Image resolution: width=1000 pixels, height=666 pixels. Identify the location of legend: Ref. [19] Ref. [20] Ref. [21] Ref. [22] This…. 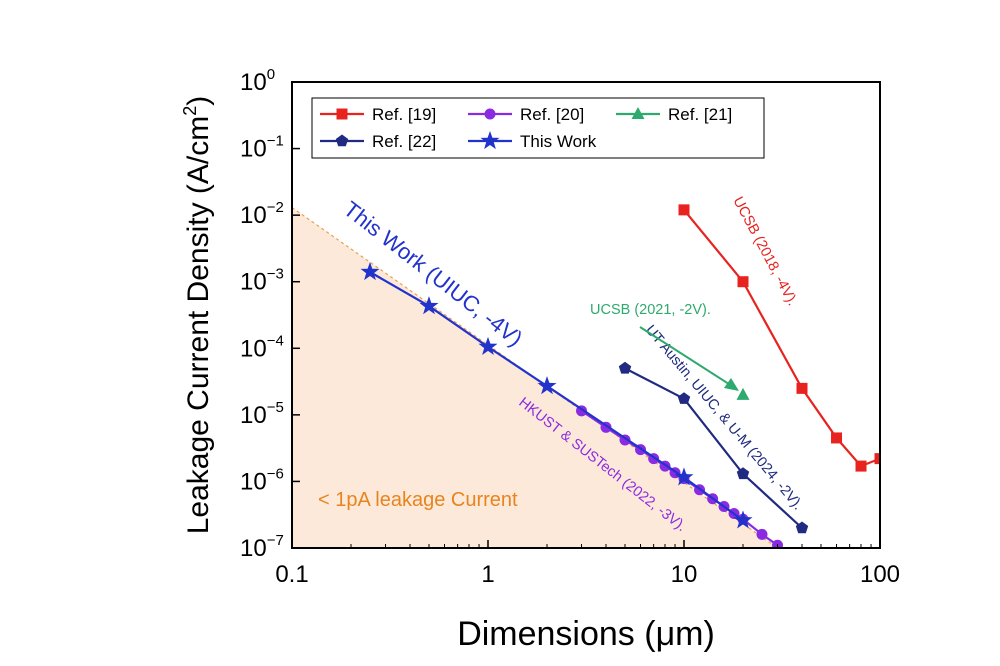
(538, 128).